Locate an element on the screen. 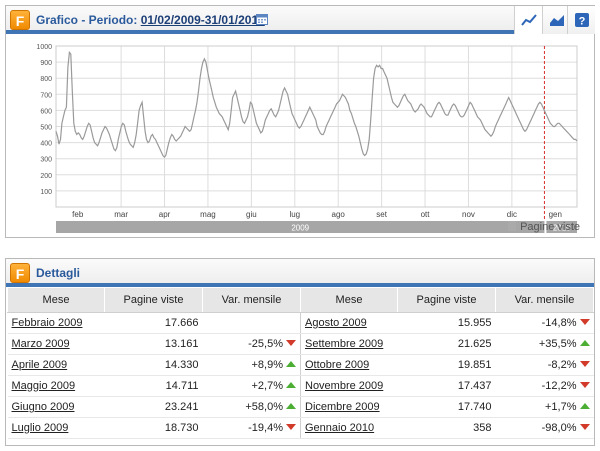  y-tick-label: 200 is located at coordinates (46, 176).